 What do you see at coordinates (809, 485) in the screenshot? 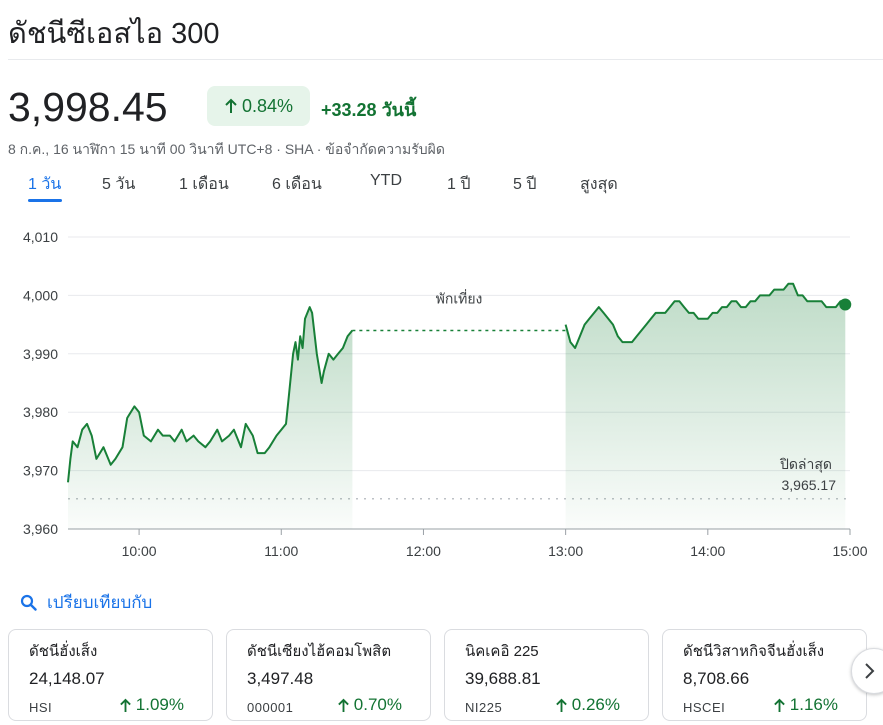
I see `previous-close-value: 3,965.17` at bounding box center [809, 485].